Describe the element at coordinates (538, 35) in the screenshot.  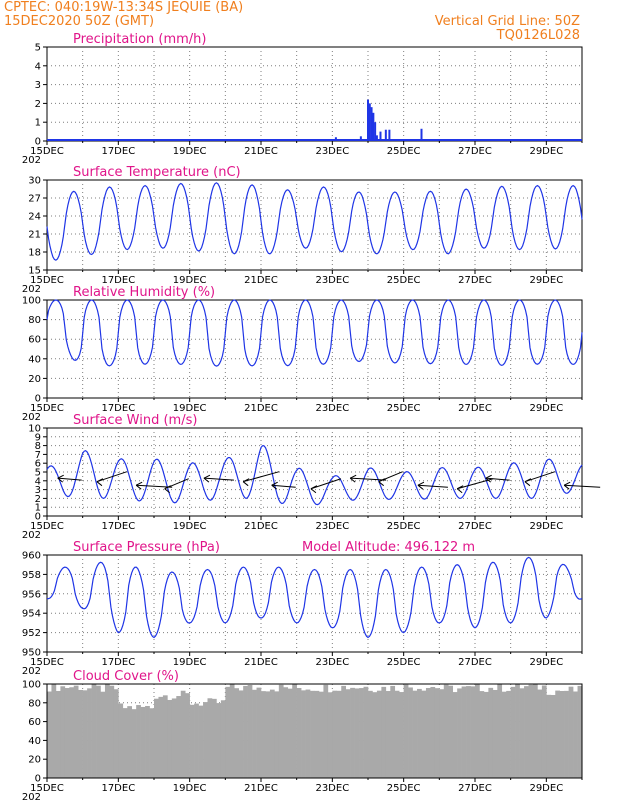
I see `header-model-id: TQ0126L028` at that location.